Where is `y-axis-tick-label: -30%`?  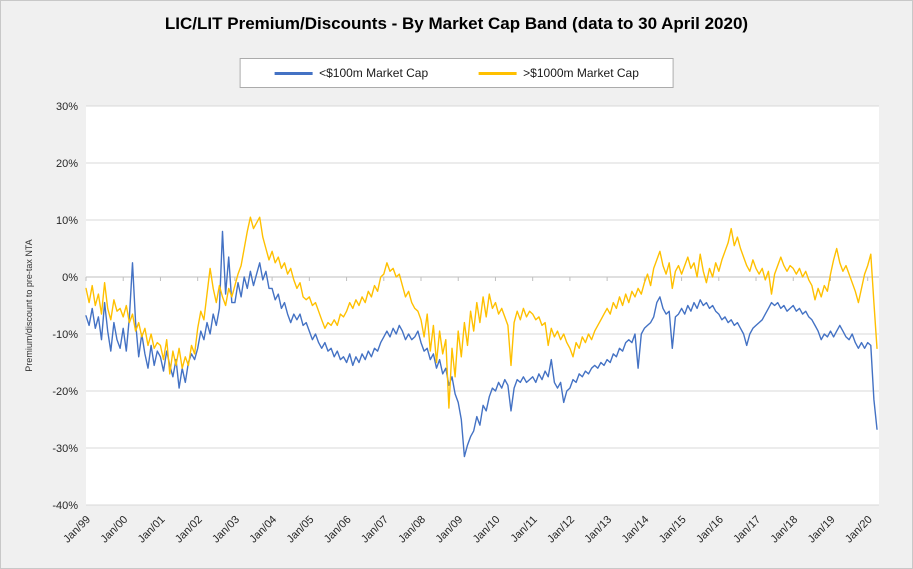
y-axis-tick-label: -30% is located at coordinates (65, 449).